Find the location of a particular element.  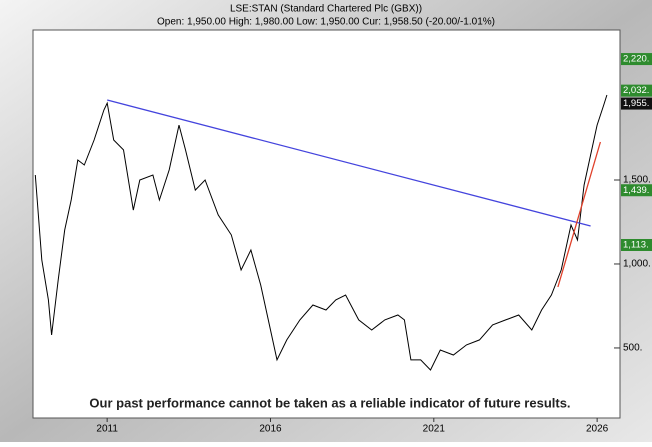

level-label: 1,439. is located at coordinates (636, 190).